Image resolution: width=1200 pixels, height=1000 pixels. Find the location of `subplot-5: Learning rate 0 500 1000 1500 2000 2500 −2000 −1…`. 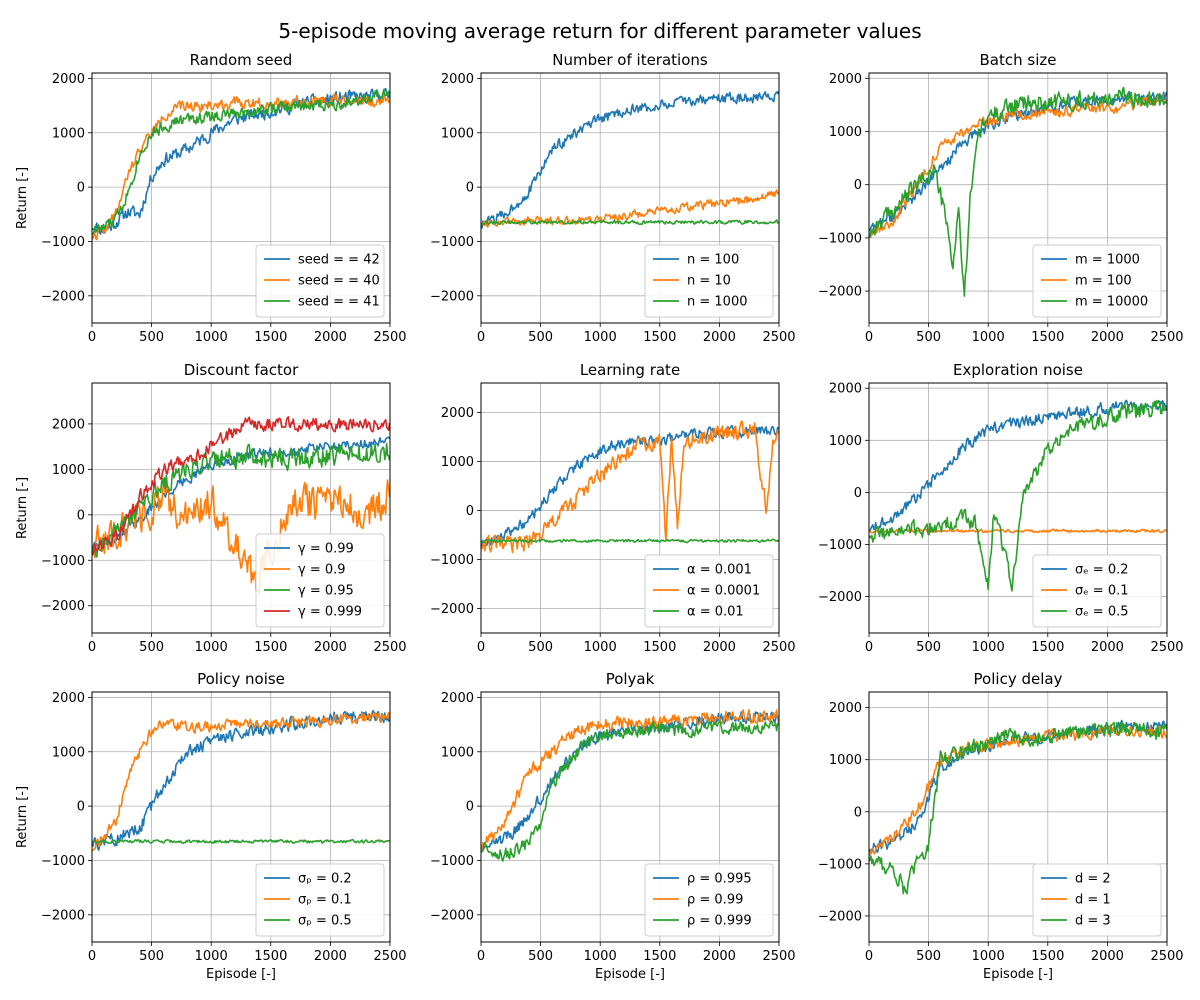

subplot-5: Learning rate 0 500 1000 1500 2000 2500 −2000 −1… is located at coordinates (613, 508).